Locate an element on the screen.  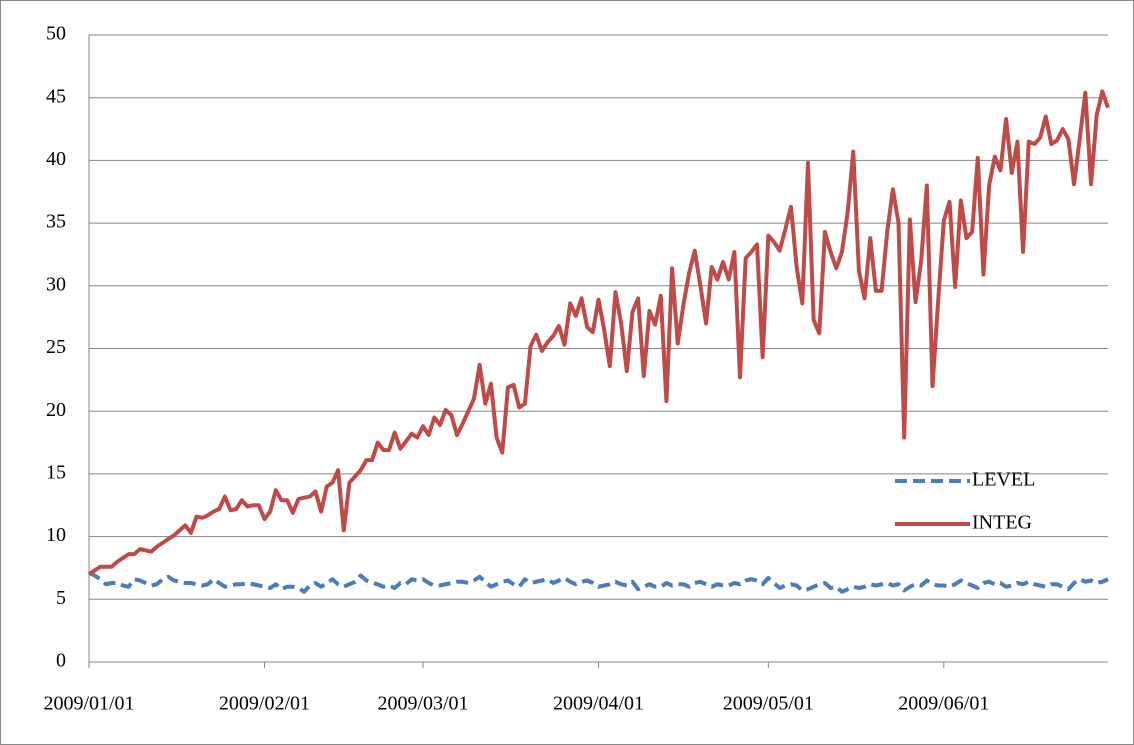
legend-label: INTEG is located at coordinates (1002, 523).